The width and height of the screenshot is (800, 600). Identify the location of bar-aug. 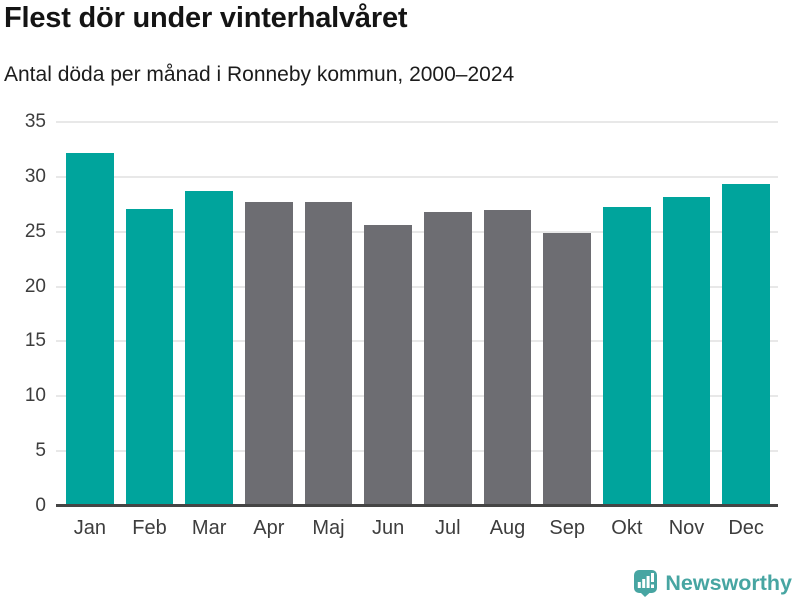
(507, 357).